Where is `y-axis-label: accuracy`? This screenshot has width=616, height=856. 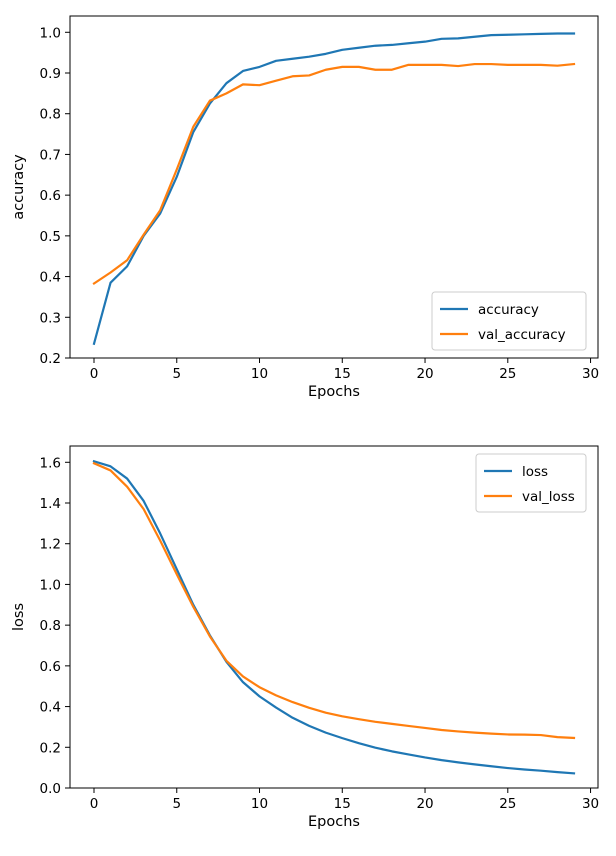 y-axis-label: accuracy is located at coordinates (19, 187).